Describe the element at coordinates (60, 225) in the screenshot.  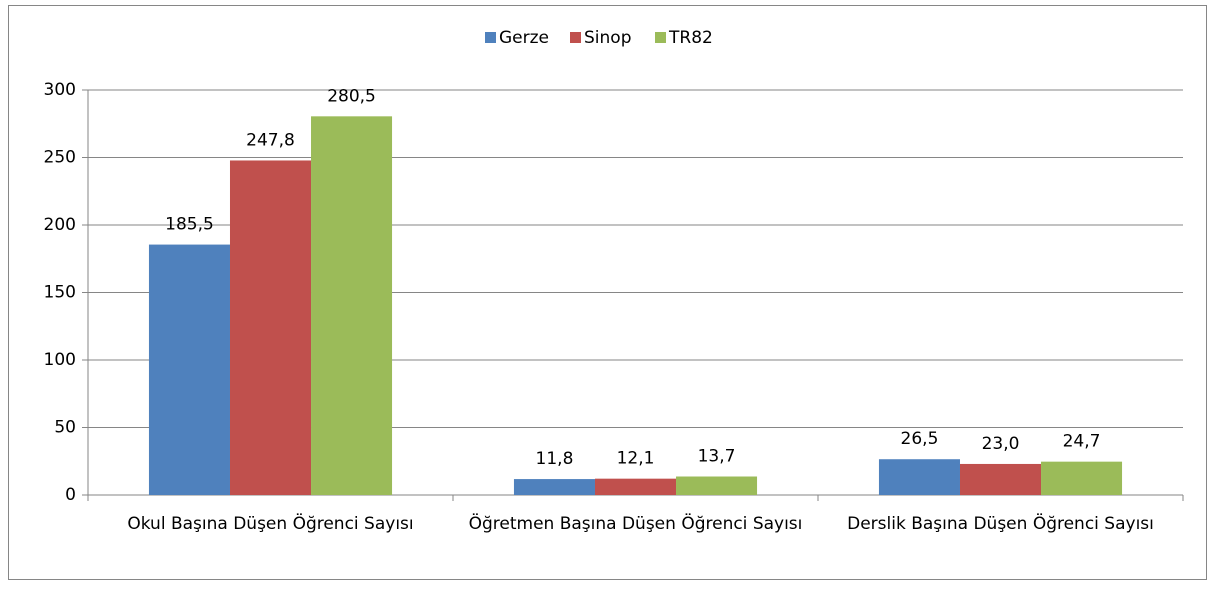
I see `y-tick-label: 200` at that location.